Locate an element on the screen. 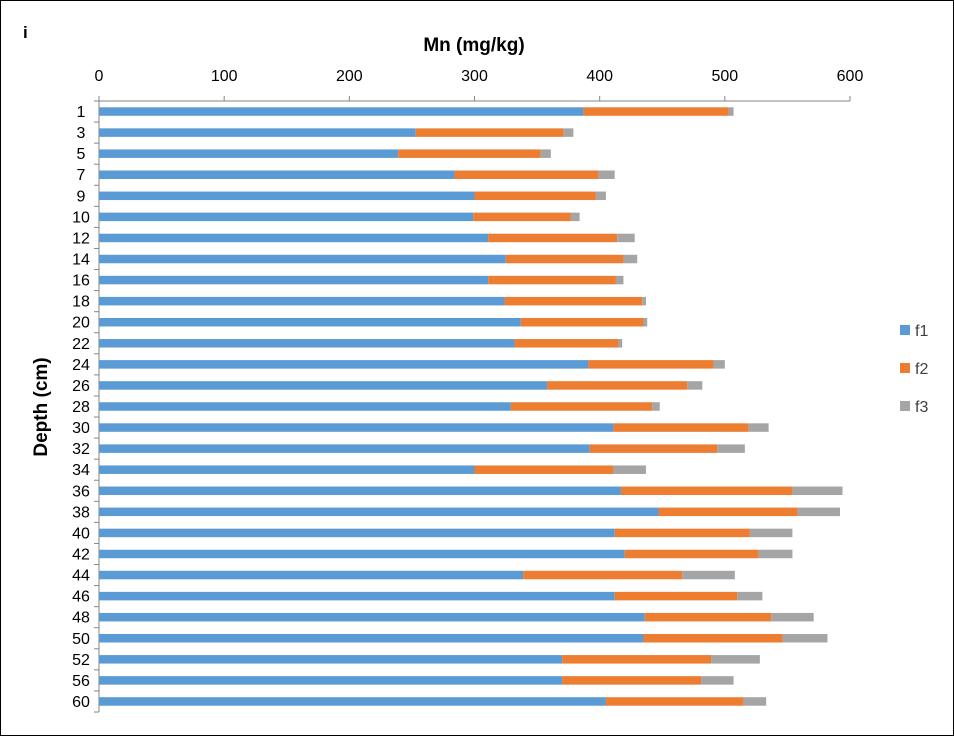 The image size is (954, 737). category-label: 24 is located at coordinates (81, 365).